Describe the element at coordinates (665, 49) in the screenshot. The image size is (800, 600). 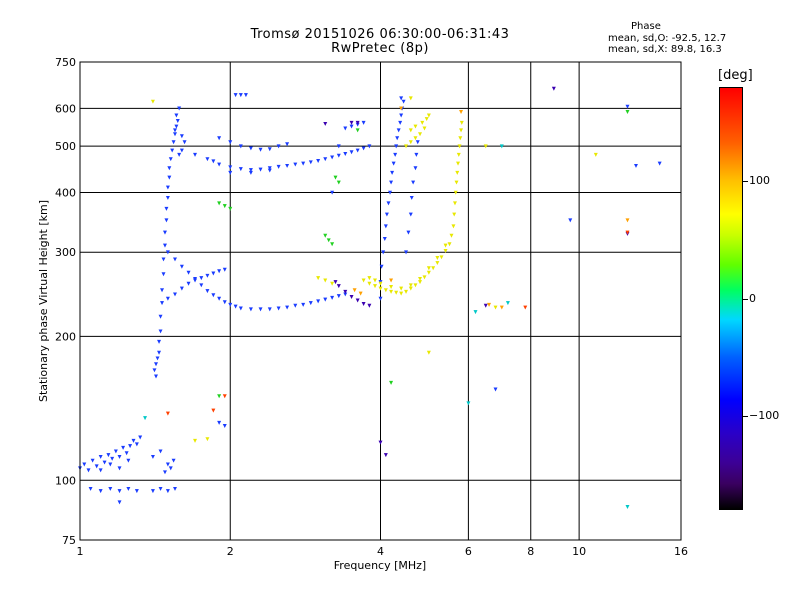
I see `phase-stats-x: mean, sd,X: 89.8, 16.3` at that location.